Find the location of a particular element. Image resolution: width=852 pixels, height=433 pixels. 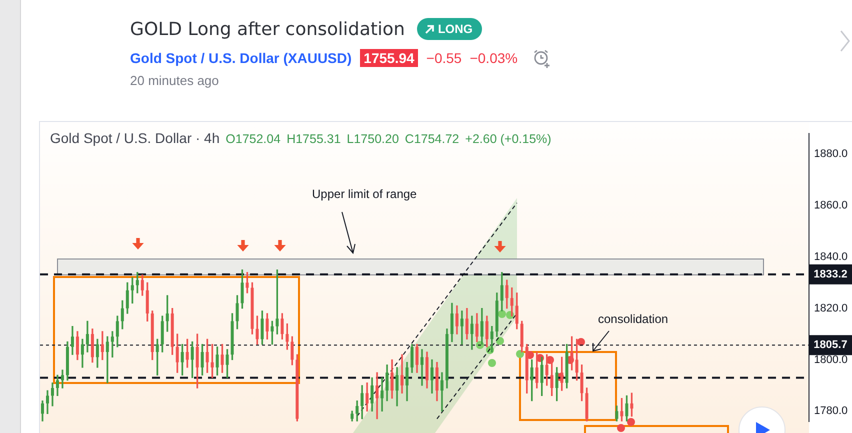

annotation: +2.60 (+0.15%) is located at coordinates (508, 139).